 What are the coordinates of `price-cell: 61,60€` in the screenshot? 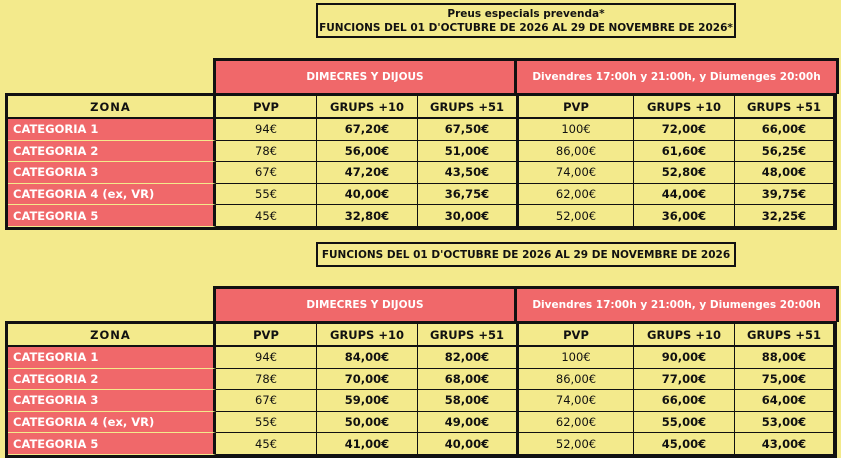 It's located at (684, 151).